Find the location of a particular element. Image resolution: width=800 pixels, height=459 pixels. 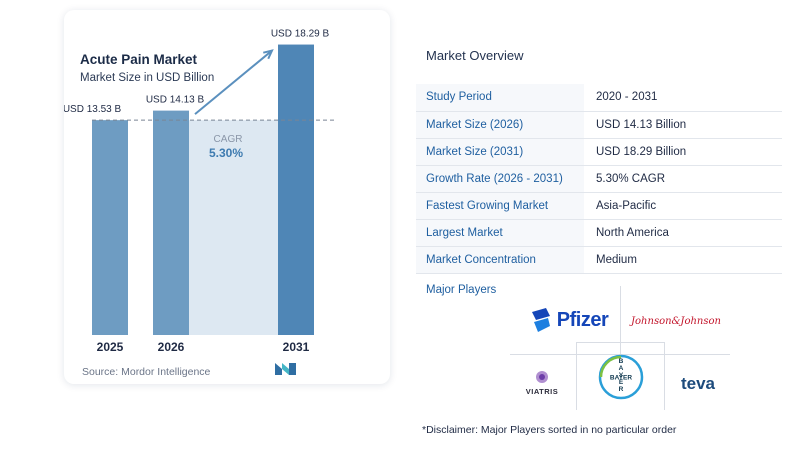

overview-row: Market Size (2026) USD 14.13 Billion is located at coordinates (599, 125).